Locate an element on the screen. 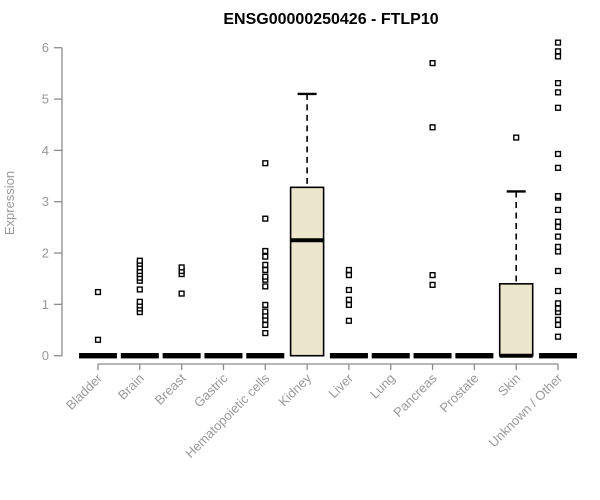  x-tick-label: Brain is located at coordinates (131, 387).